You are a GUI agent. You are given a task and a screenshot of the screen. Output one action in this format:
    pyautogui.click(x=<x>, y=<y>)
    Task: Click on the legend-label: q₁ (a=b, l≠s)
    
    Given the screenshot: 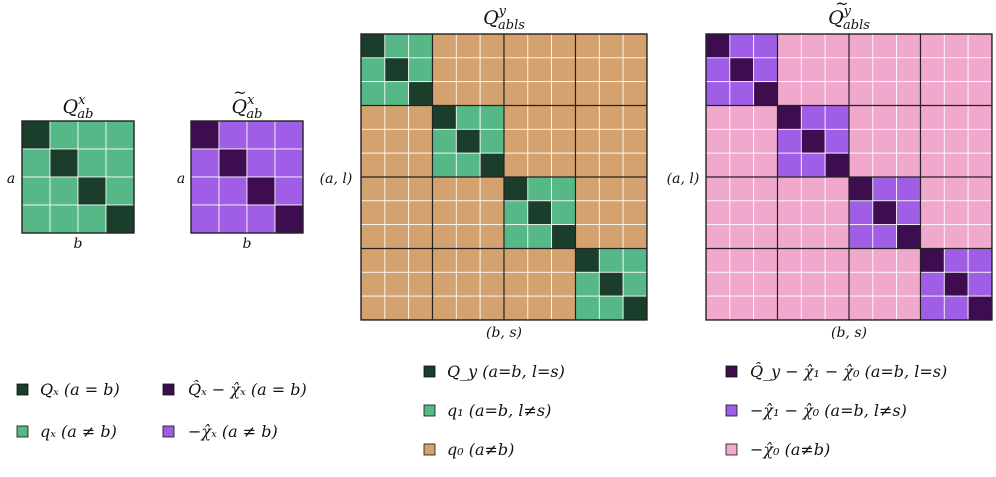 What is the action you would take?
    pyautogui.click(x=499, y=410)
    